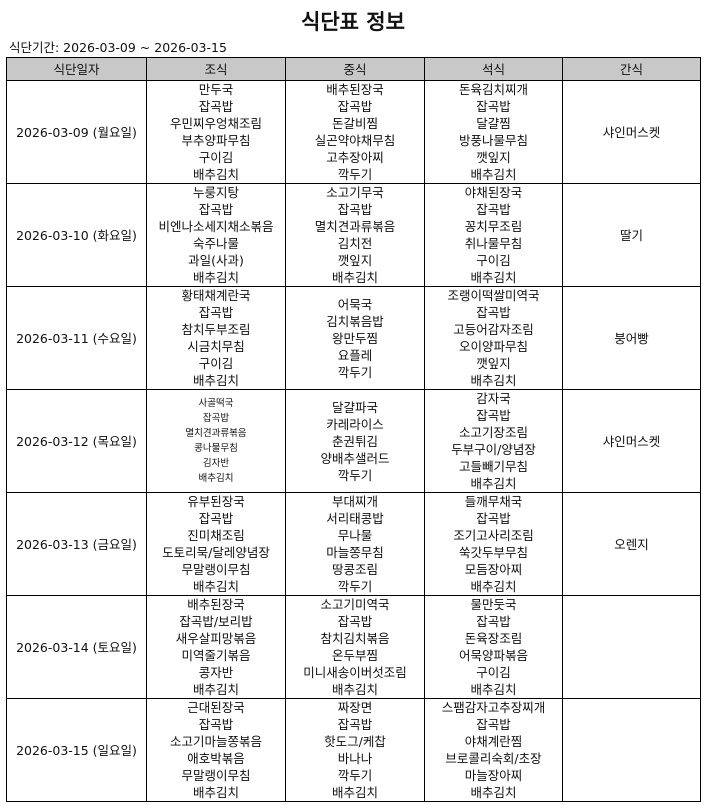 The width and height of the screenshot is (706, 805). Describe the element at coordinates (76, 338) in the screenshot. I see `date-cell: 2026-03-11 (수요일)` at that location.